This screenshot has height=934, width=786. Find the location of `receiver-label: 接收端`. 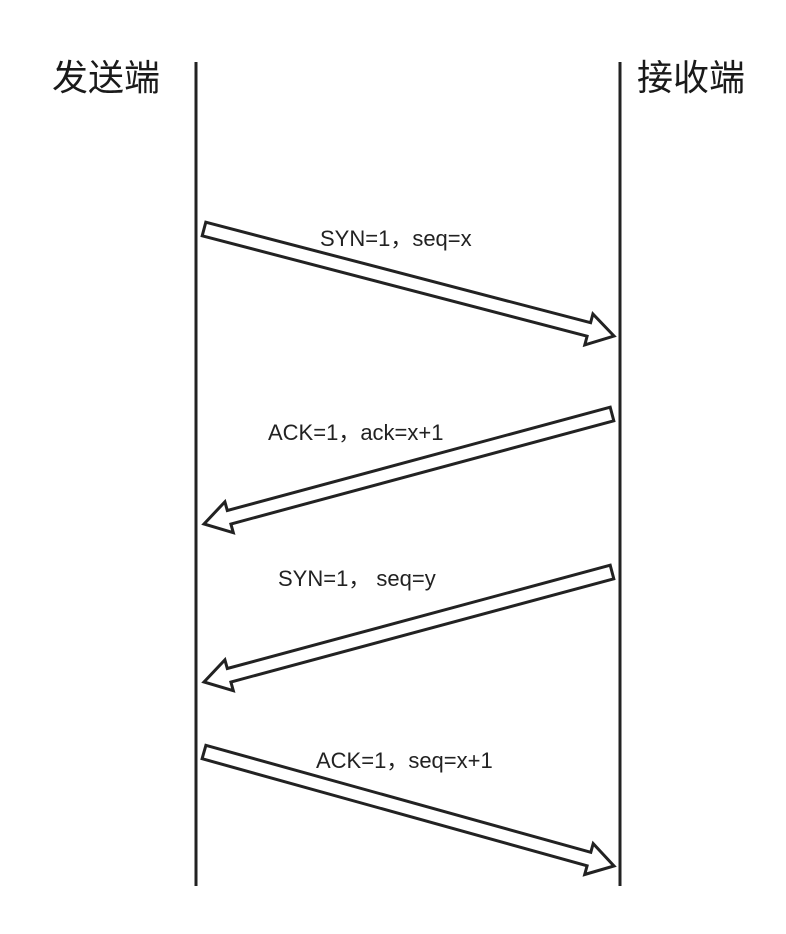

receiver-label: 接收端 is located at coordinates (691, 78).